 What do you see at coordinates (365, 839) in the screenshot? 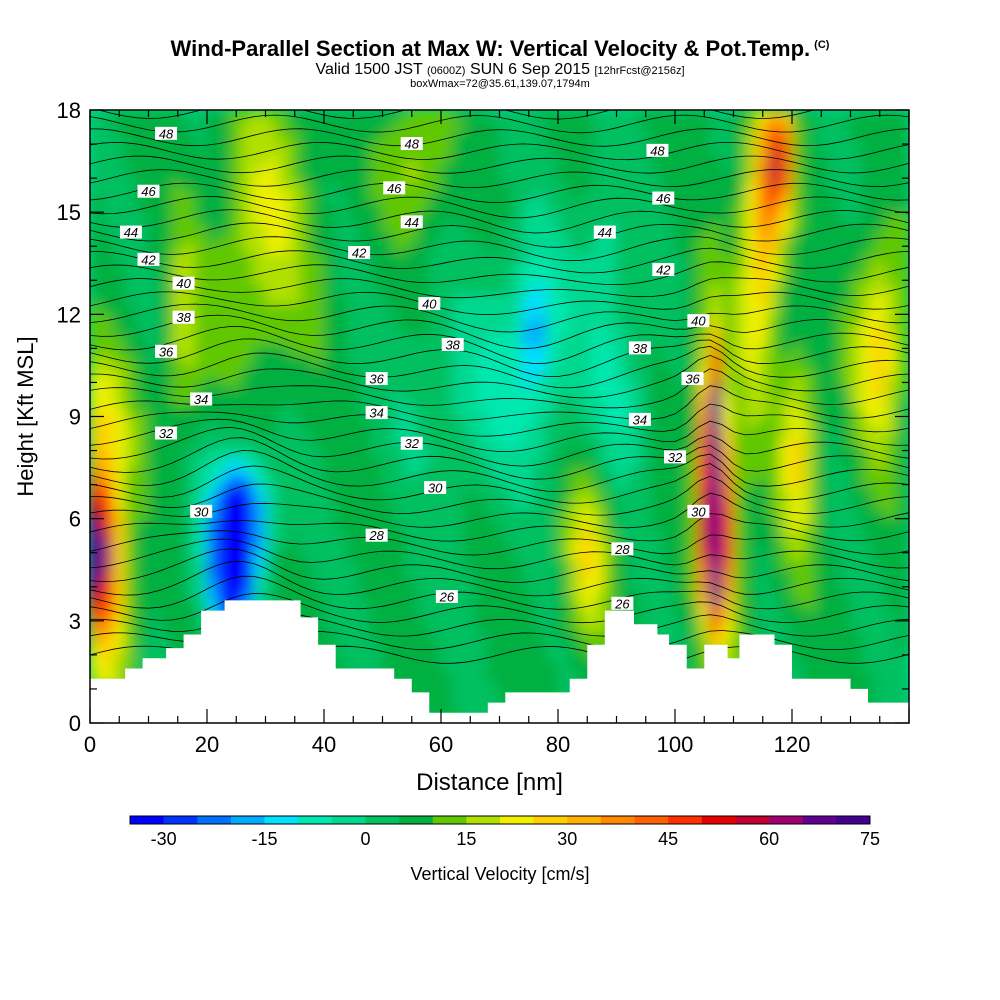
I see `colorbar-tick-label: 0` at bounding box center [365, 839].